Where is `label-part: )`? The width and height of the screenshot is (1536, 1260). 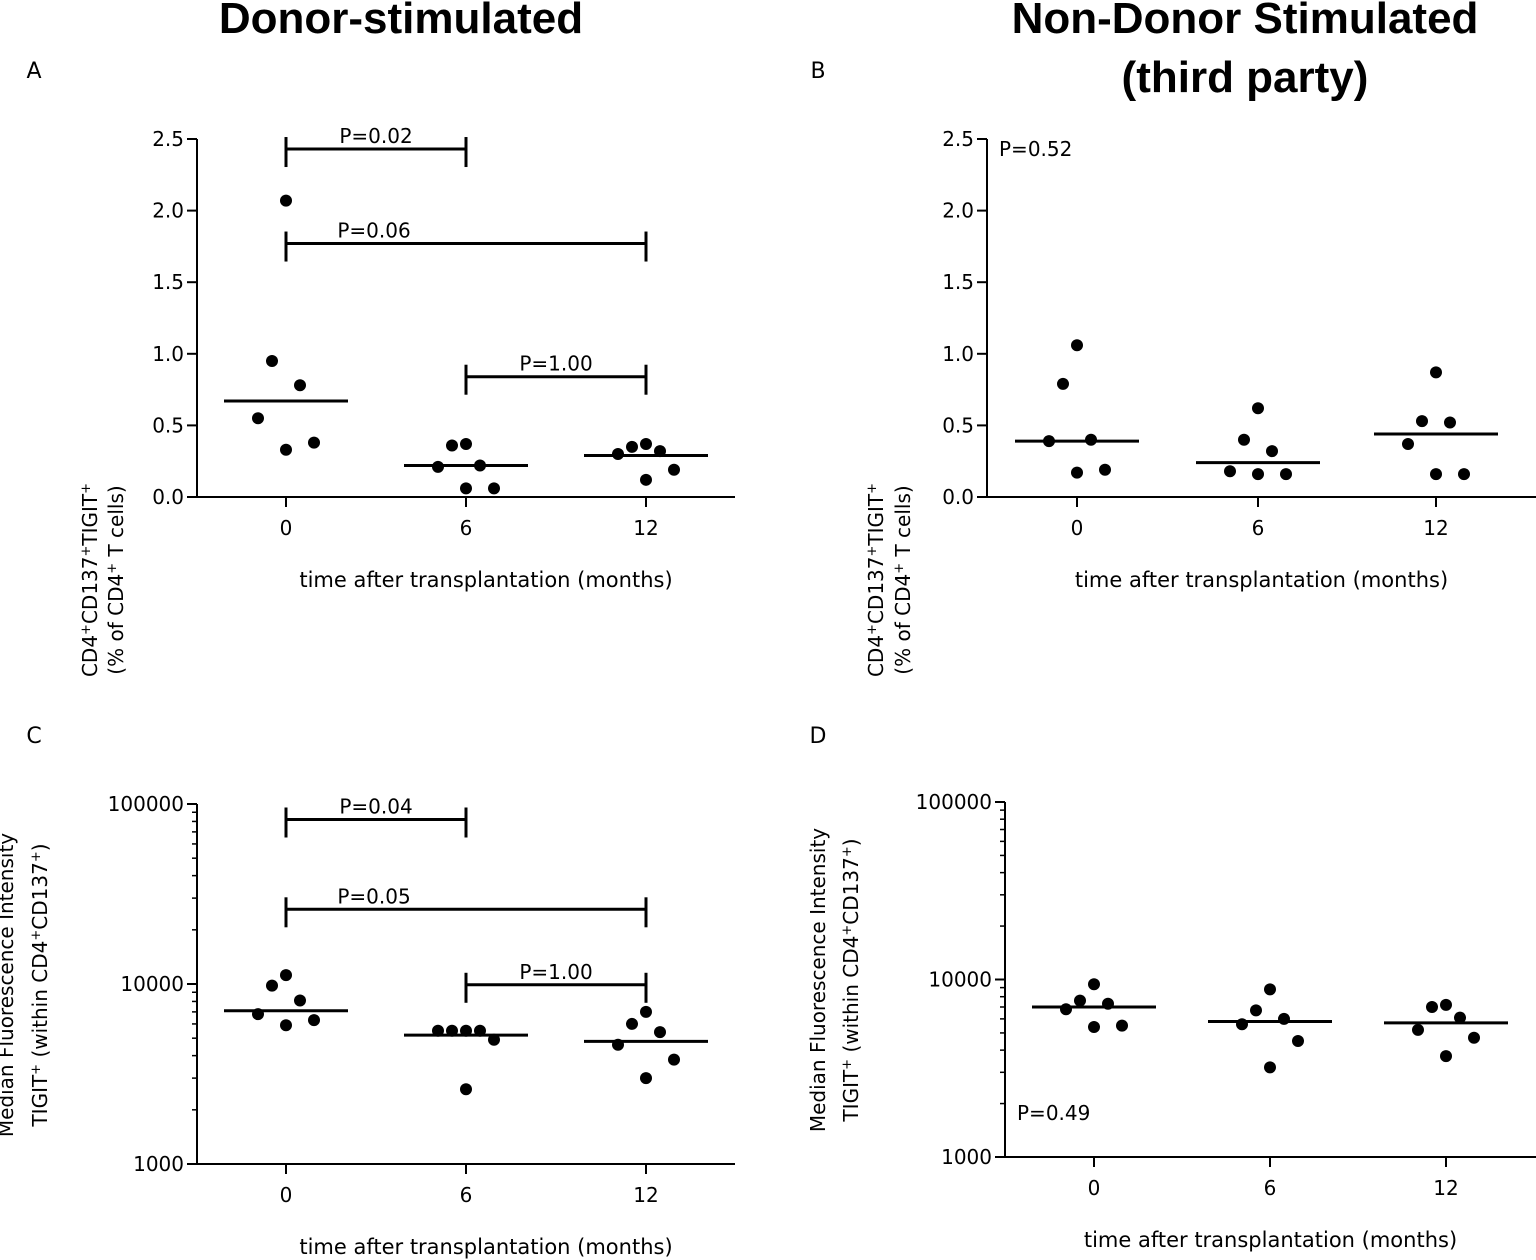 label-part: ) is located at coordinates (851, 842).